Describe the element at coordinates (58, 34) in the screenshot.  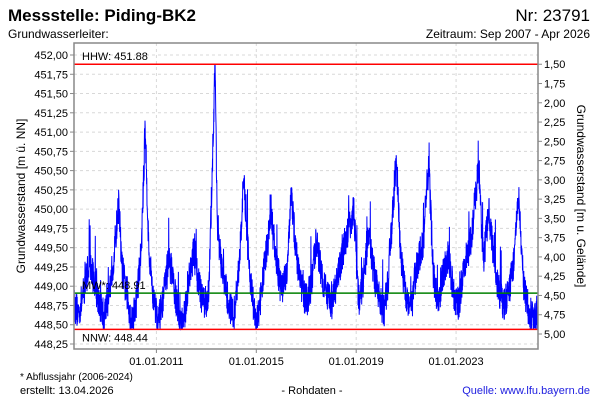
I see `aquifer-label: Grundwasserleiter:` at that location.